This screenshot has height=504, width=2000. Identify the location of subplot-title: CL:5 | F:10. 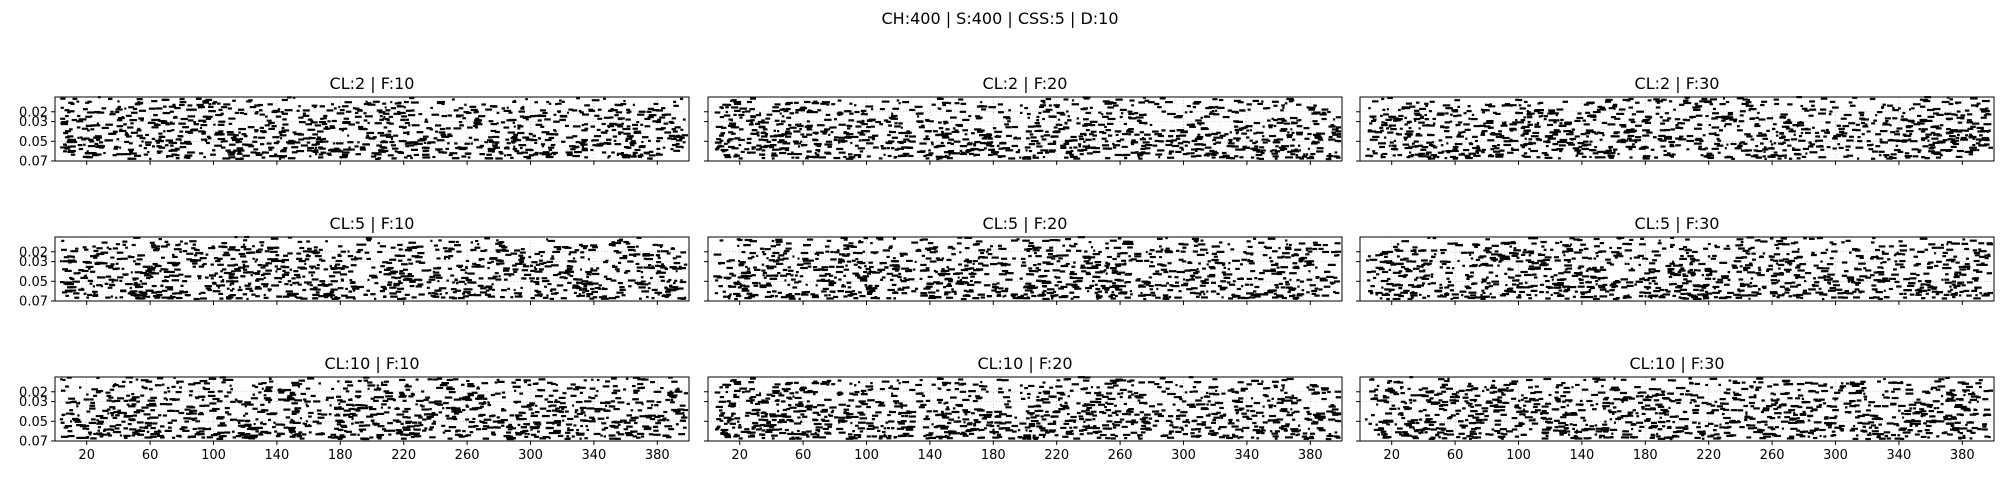
(372, 223).